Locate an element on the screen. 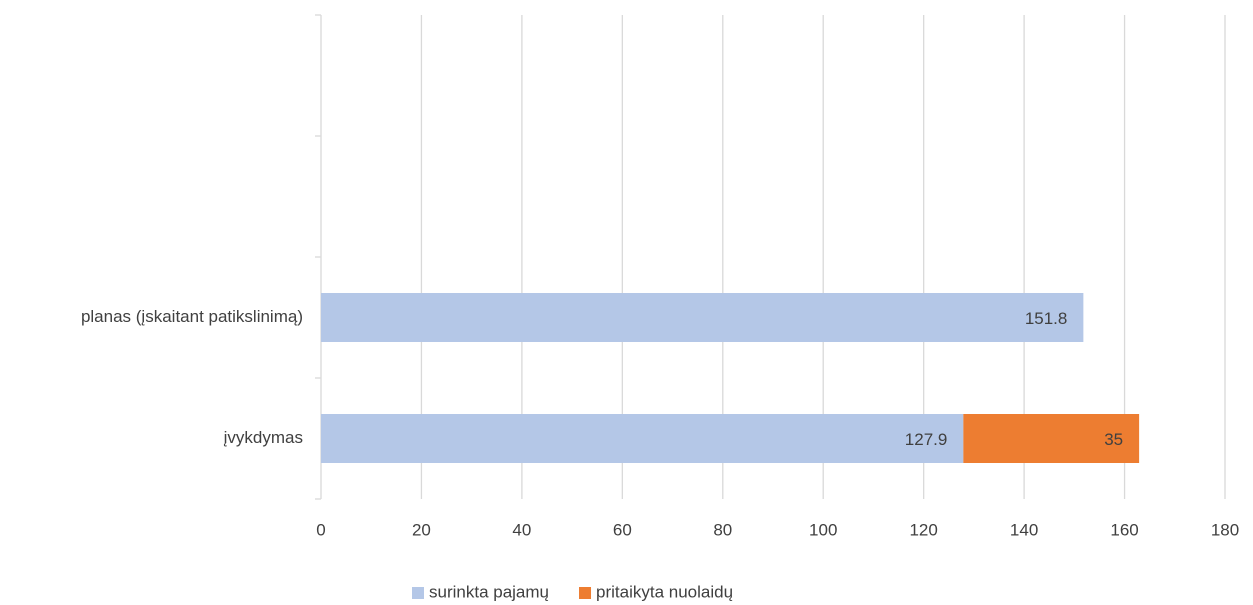  x-tick-label: 0 is located at coordinates (320, 529).